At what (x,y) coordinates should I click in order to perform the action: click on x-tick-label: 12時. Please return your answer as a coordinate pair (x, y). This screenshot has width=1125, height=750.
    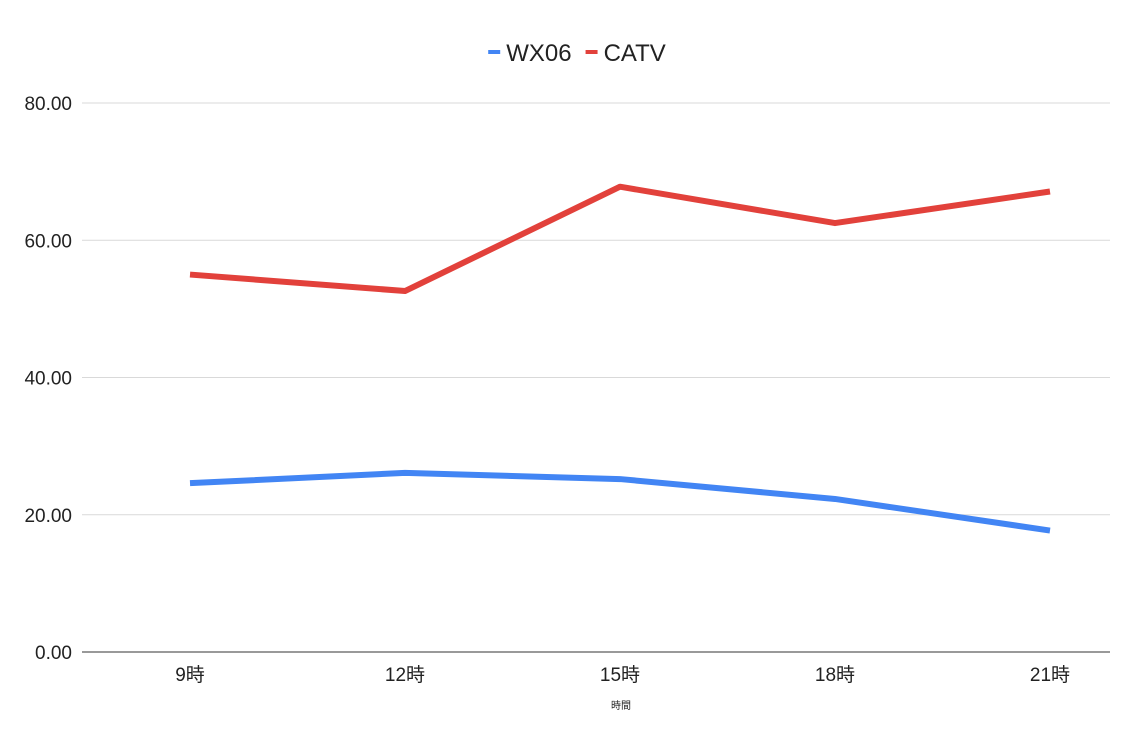
    Looking at the image, I should click on (405, 675).